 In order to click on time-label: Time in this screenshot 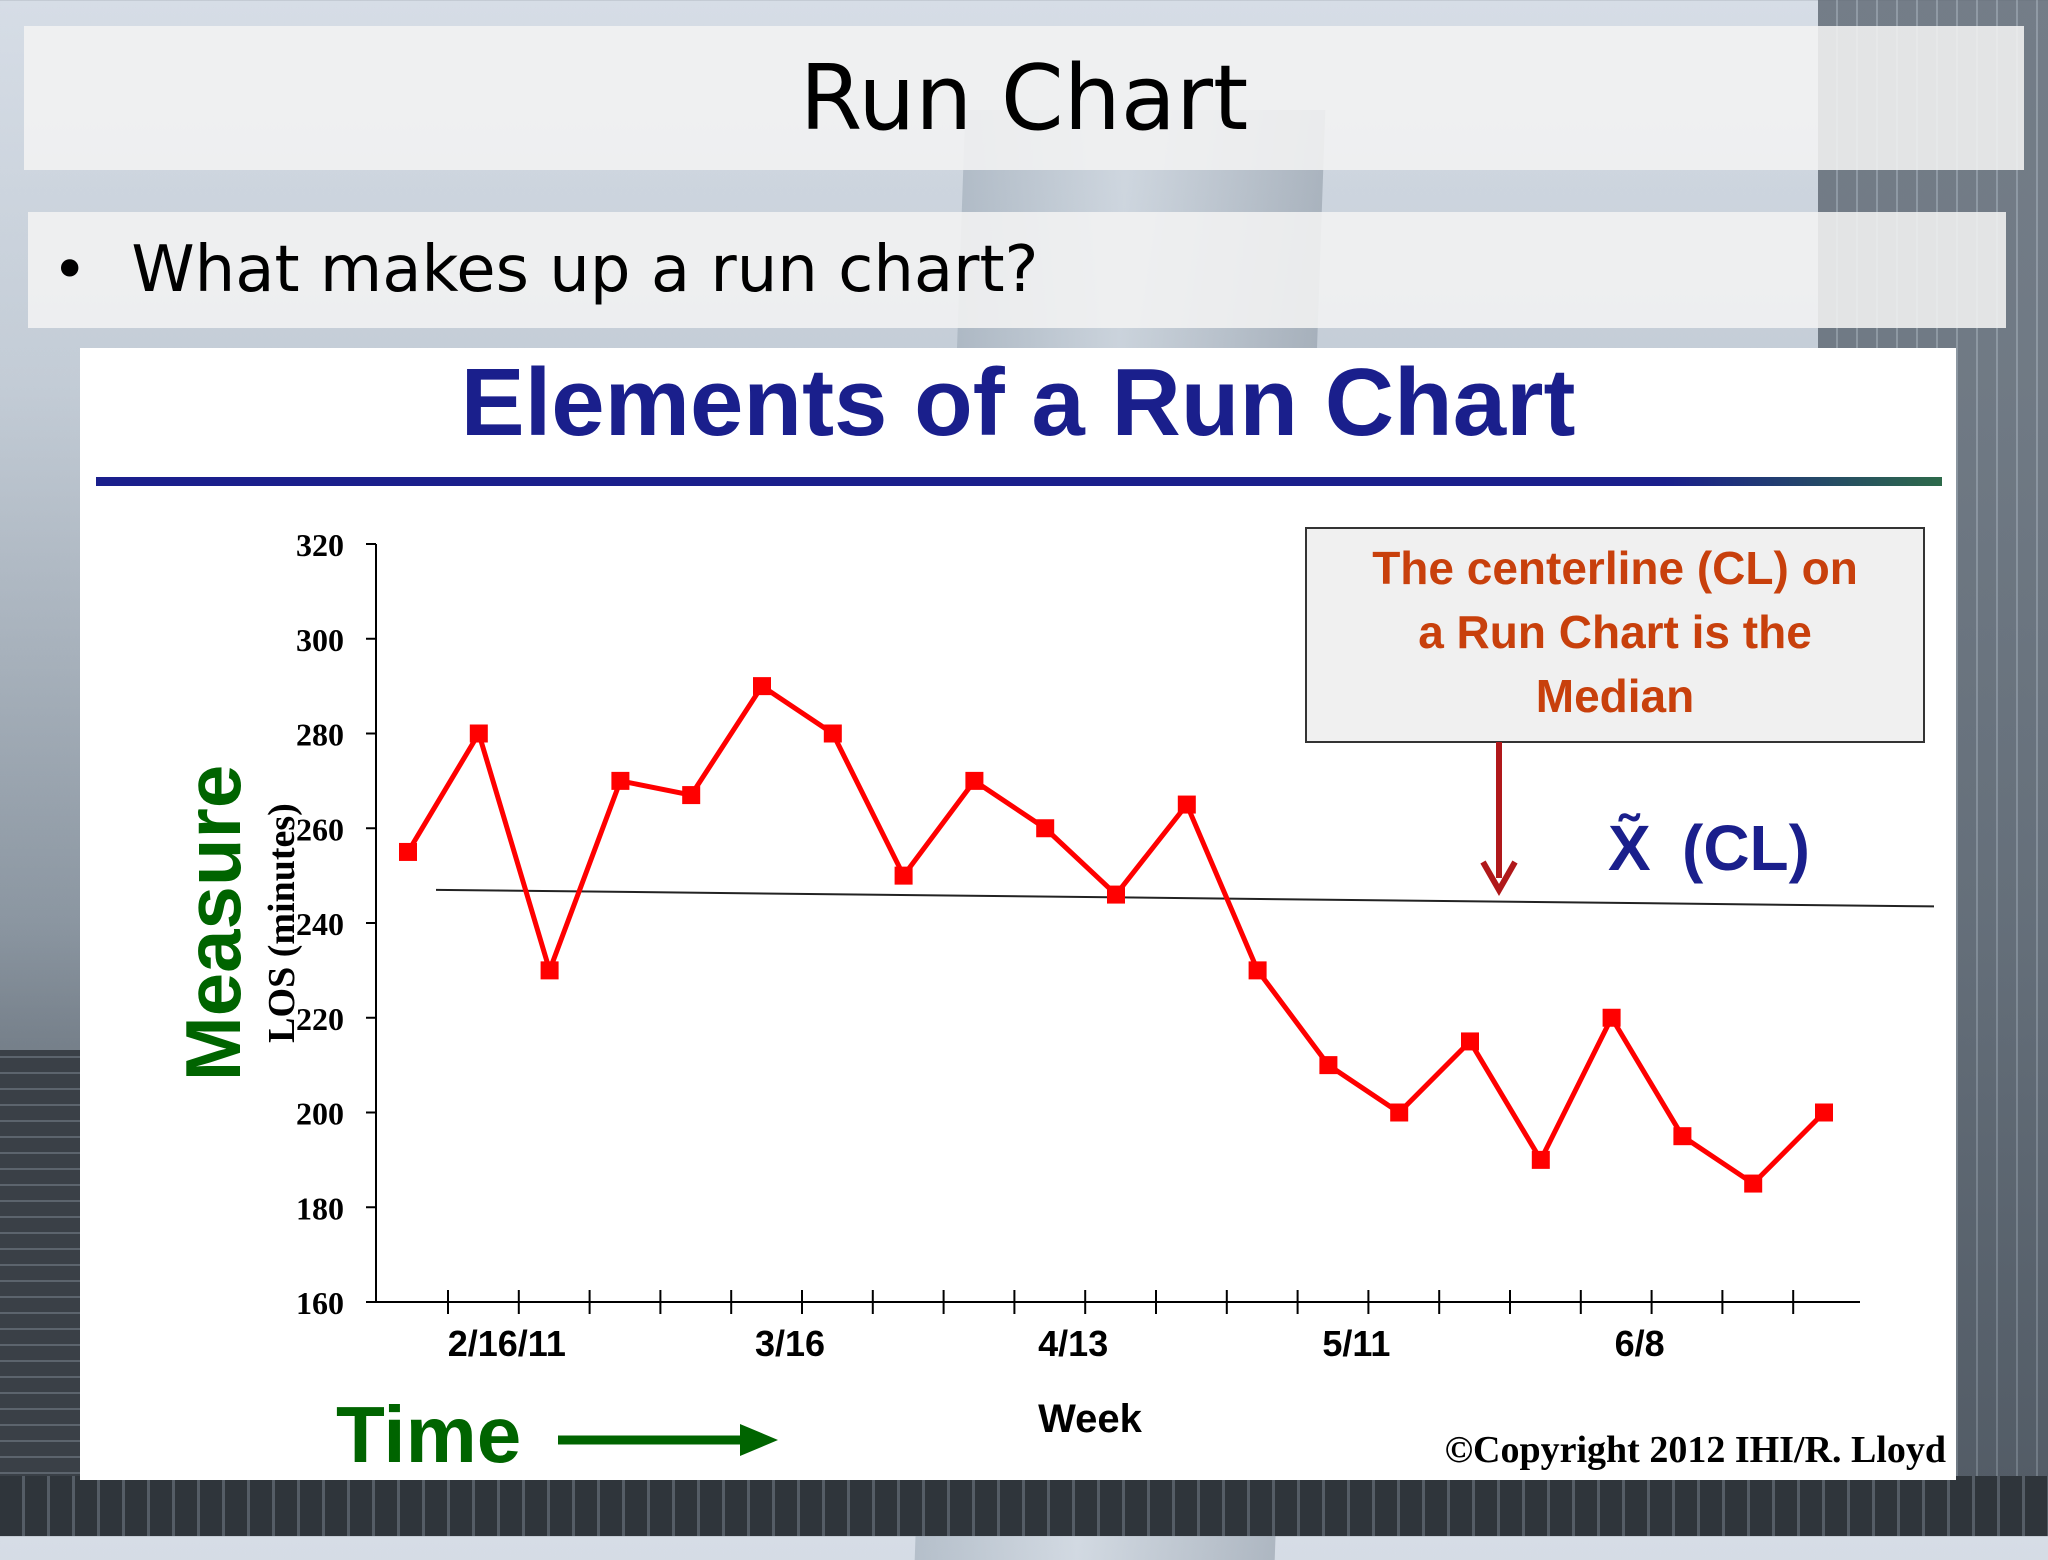, I will do `click(428, 1434)`.